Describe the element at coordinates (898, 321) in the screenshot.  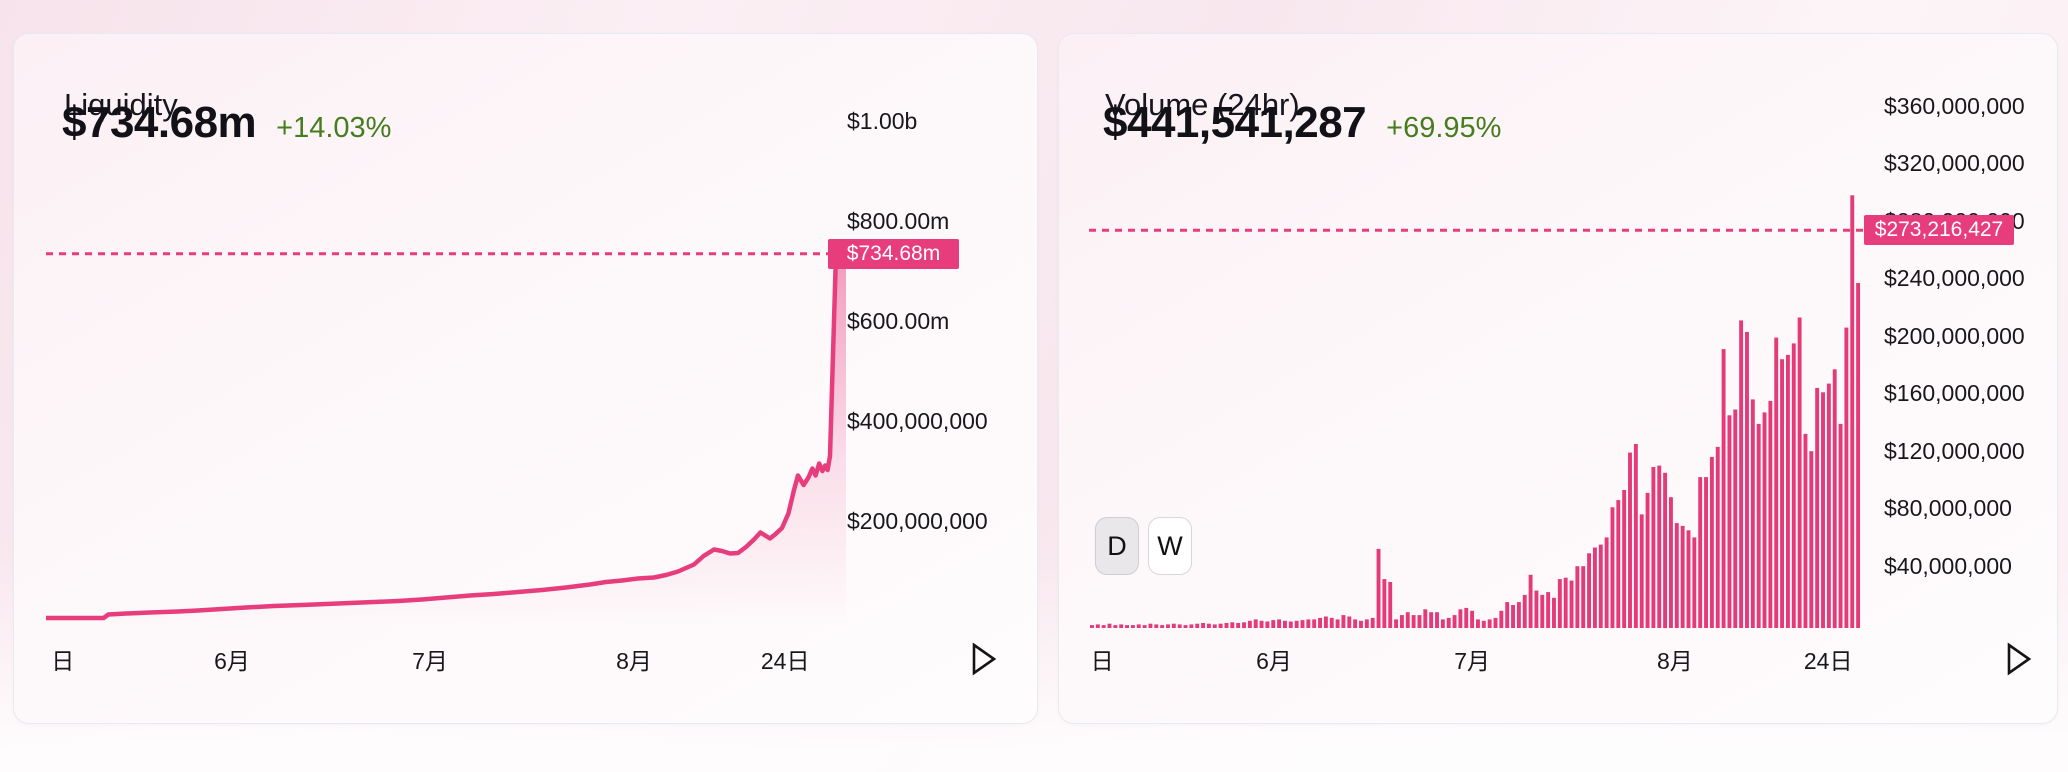
I see `liquidity-y-tick: $600.00m` at that location.